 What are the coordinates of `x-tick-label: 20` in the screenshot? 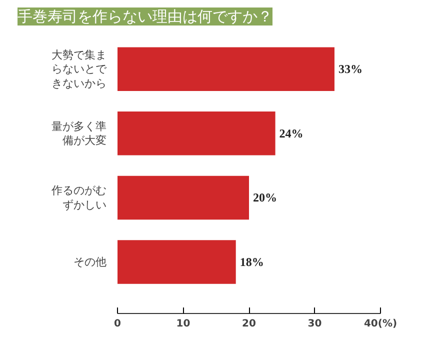 It's located at (249, 324).